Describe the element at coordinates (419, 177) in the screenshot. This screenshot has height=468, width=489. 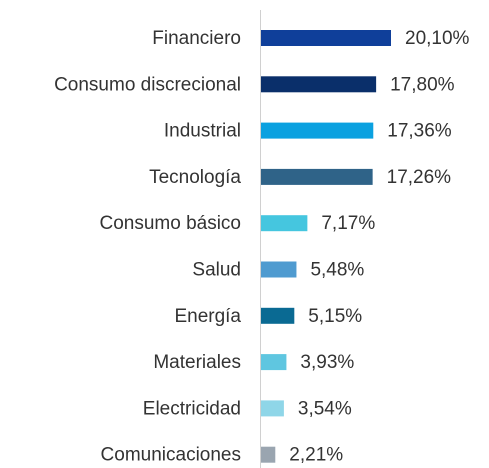
I see `value-label: 17,26%` at that location.